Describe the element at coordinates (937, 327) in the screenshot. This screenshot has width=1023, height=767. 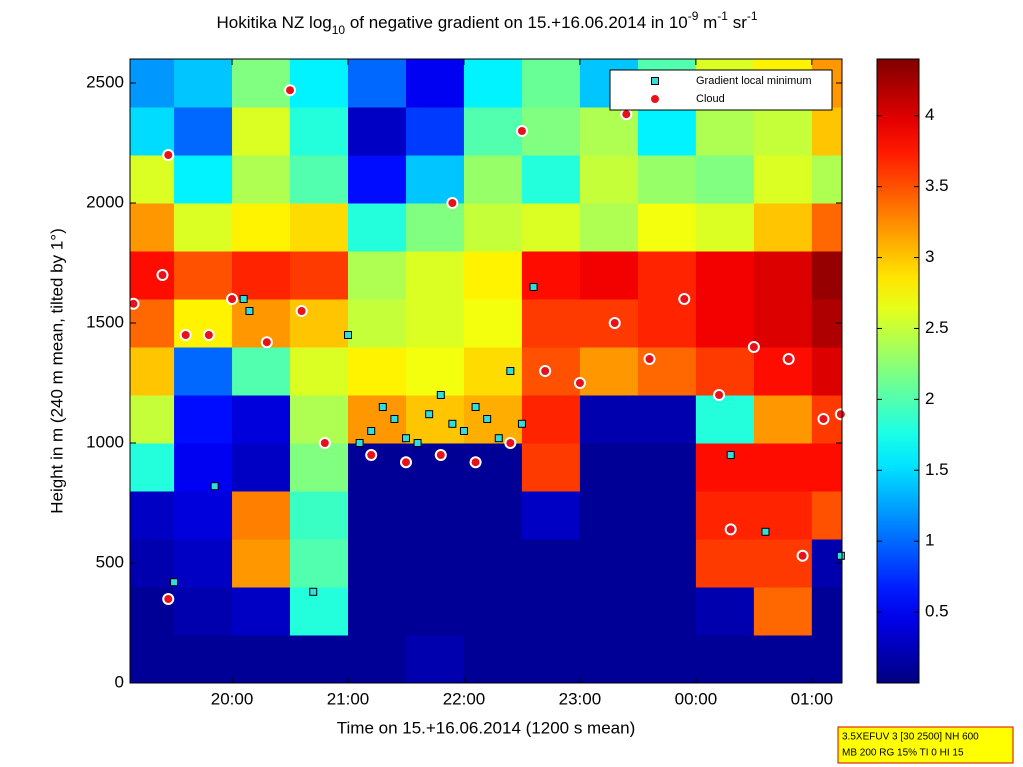
I see `colorbar-tick-label: 2.5` at that location.